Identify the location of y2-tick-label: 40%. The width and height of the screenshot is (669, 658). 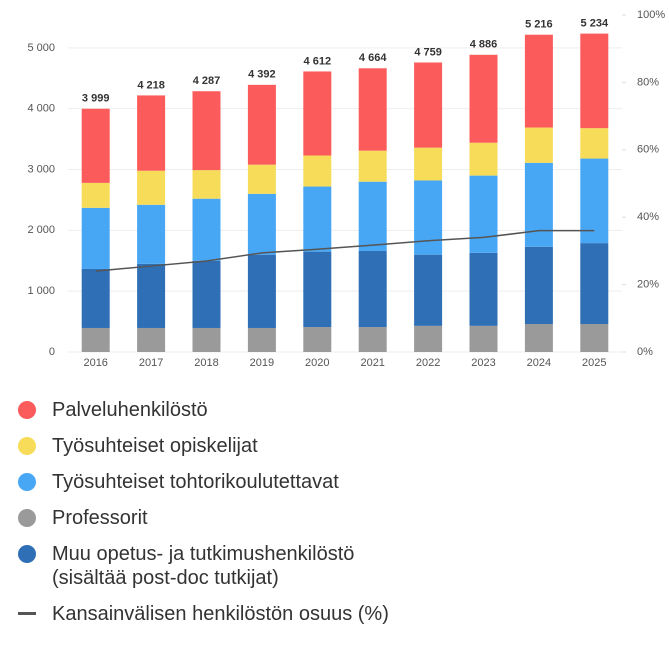
(648, 217).